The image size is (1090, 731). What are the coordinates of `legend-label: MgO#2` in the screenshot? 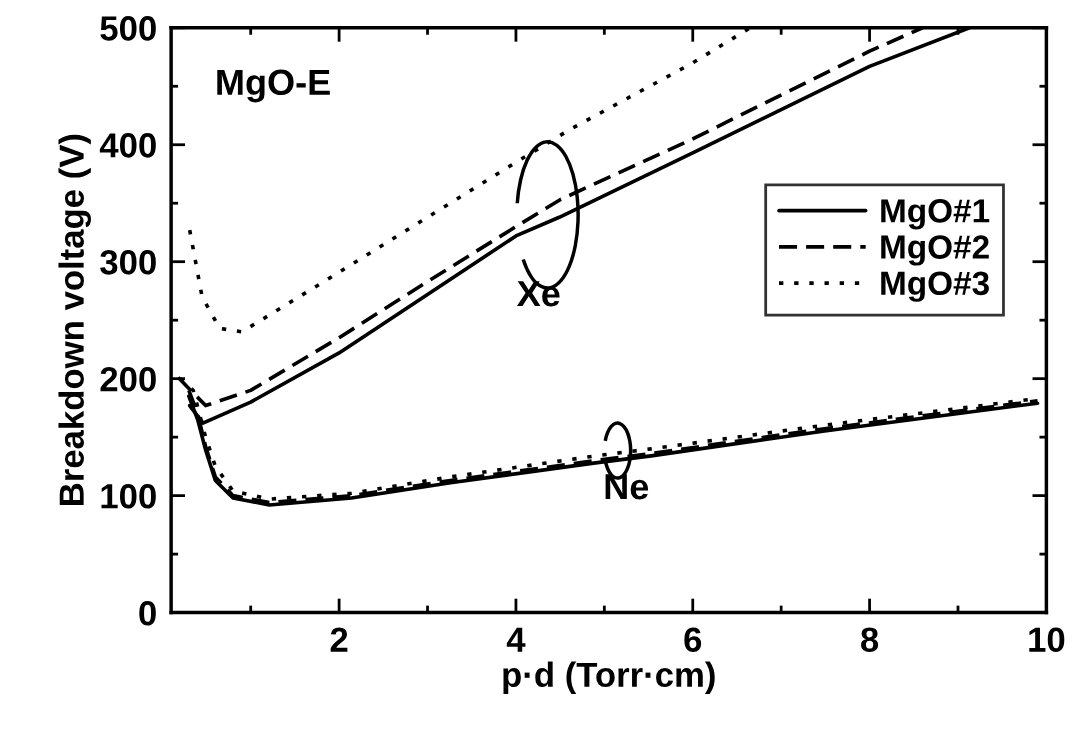 It's located at (935, 250).